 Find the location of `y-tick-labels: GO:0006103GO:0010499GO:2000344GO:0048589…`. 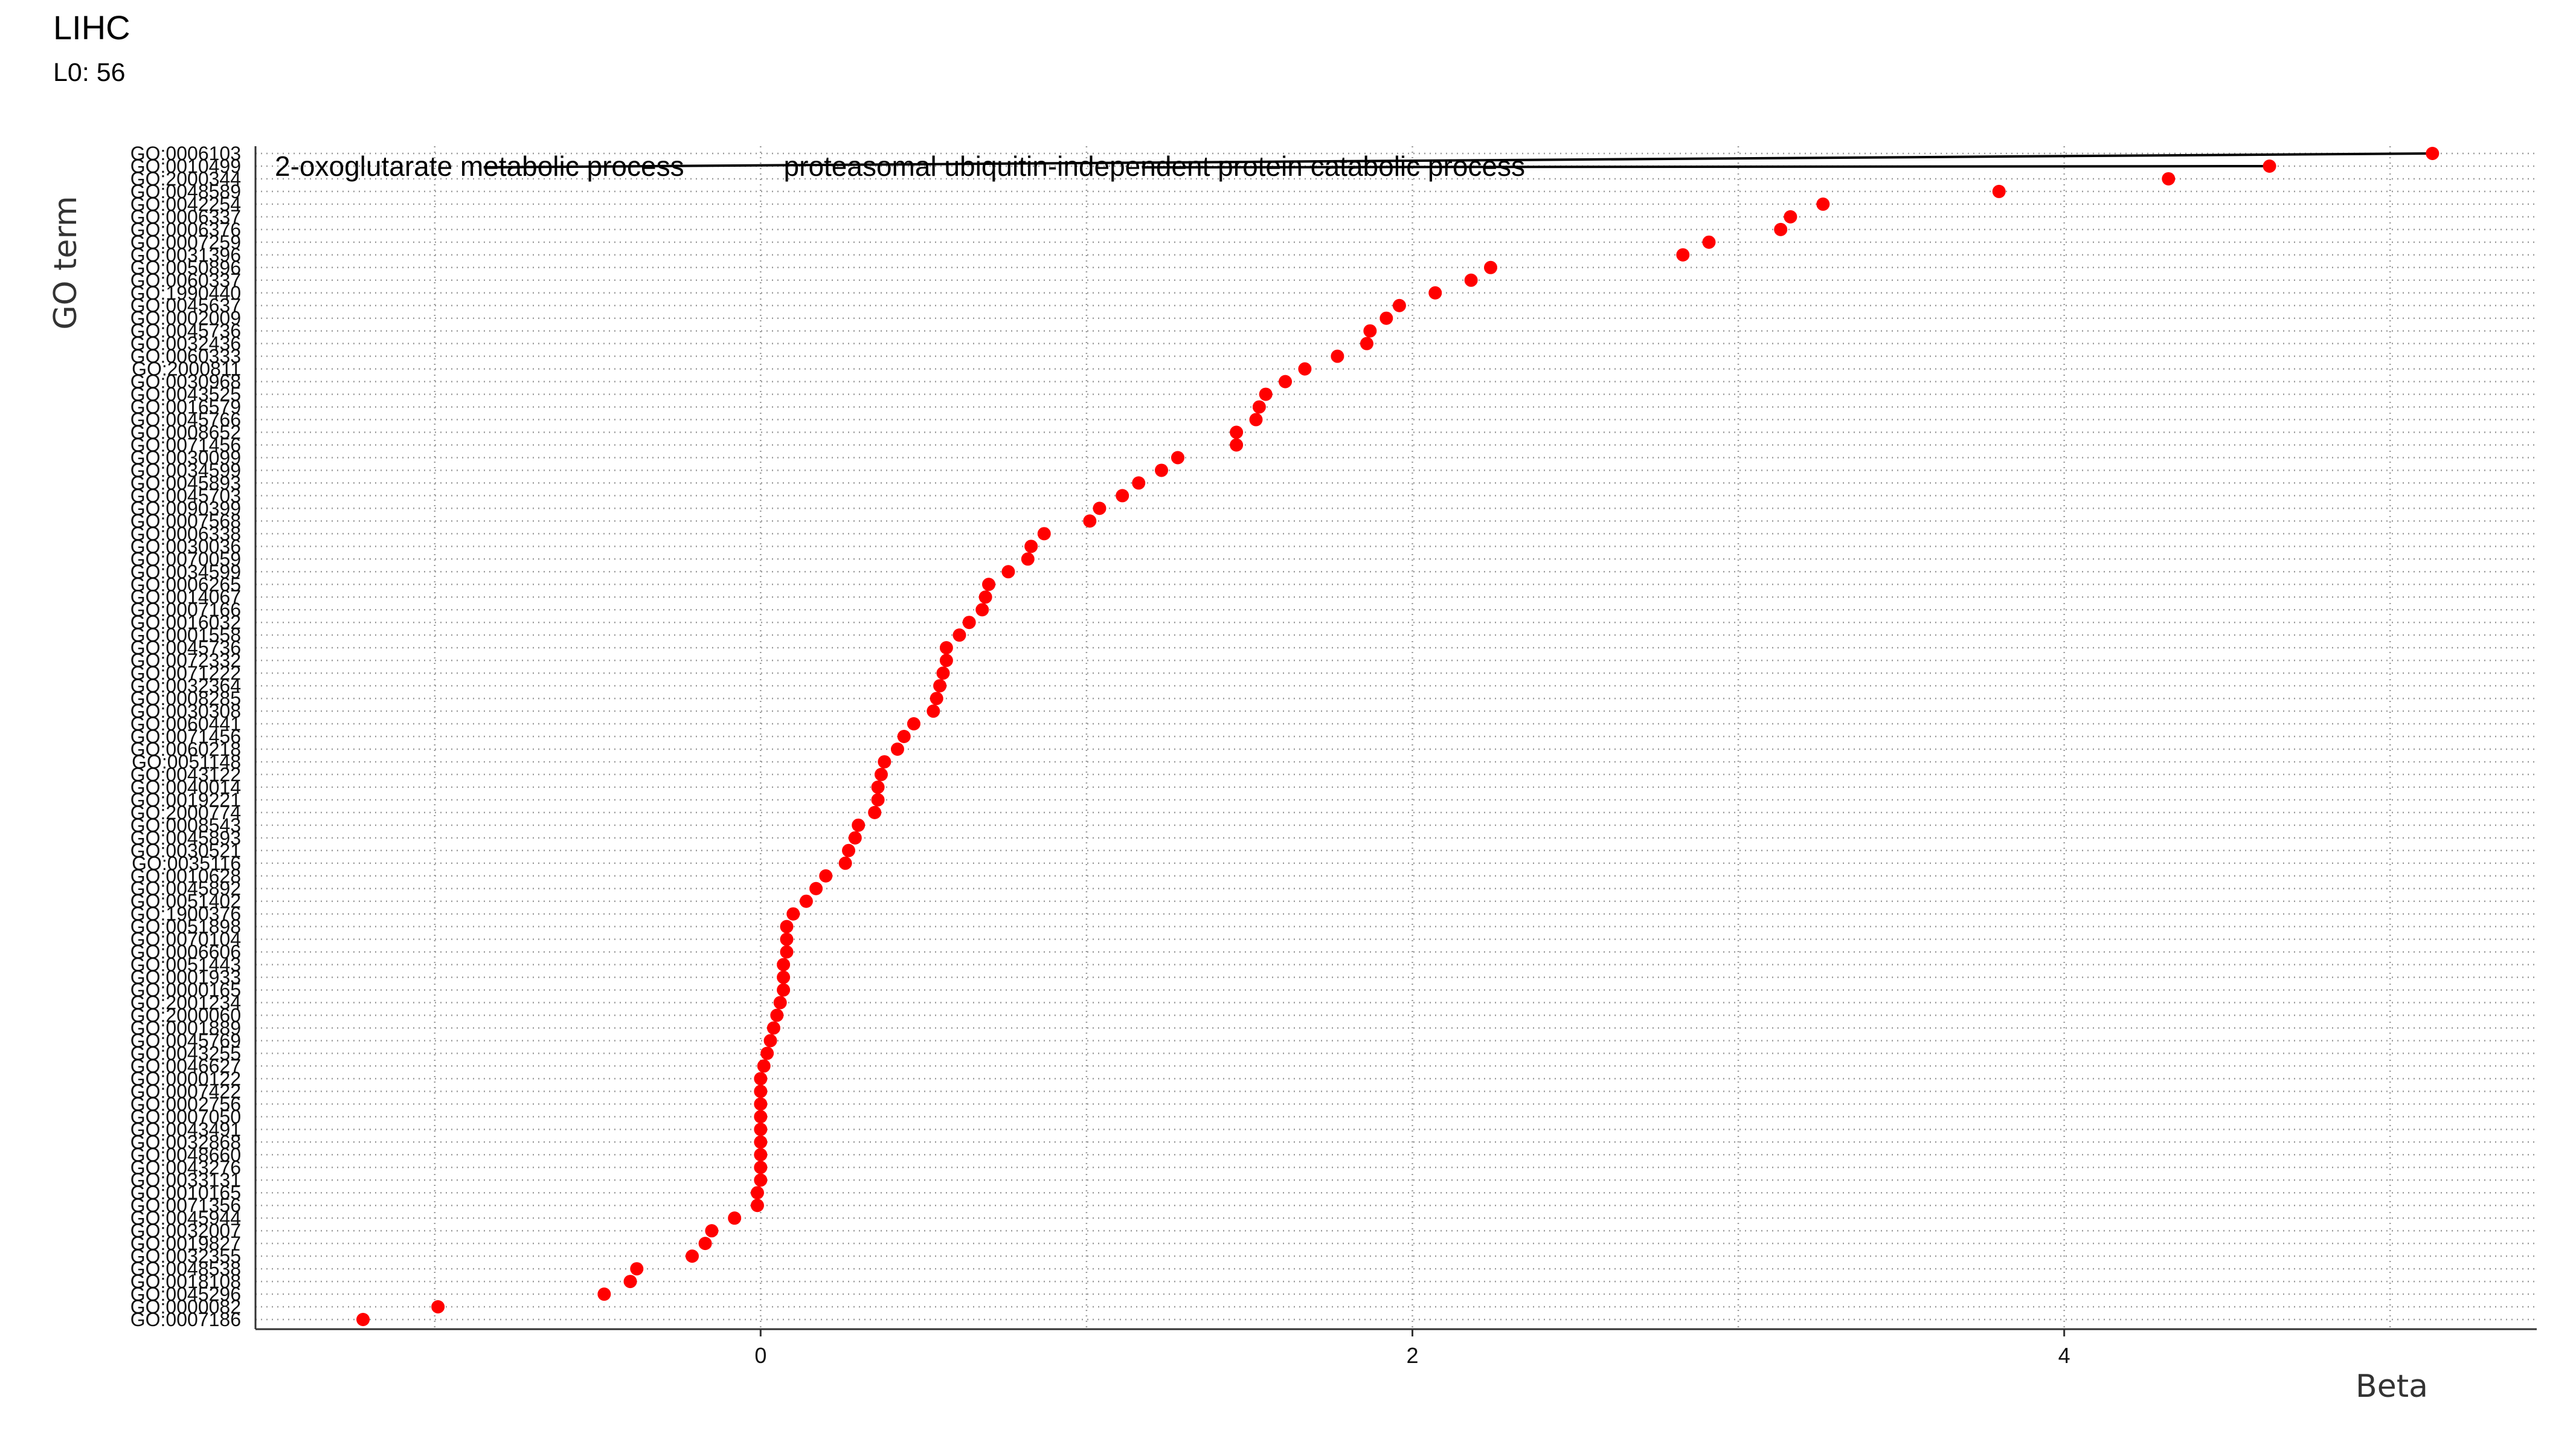

y-tick-labels: GO:0006103GO:0010499GO:2000344GO:0048589… is located at coordinates (185, 736).